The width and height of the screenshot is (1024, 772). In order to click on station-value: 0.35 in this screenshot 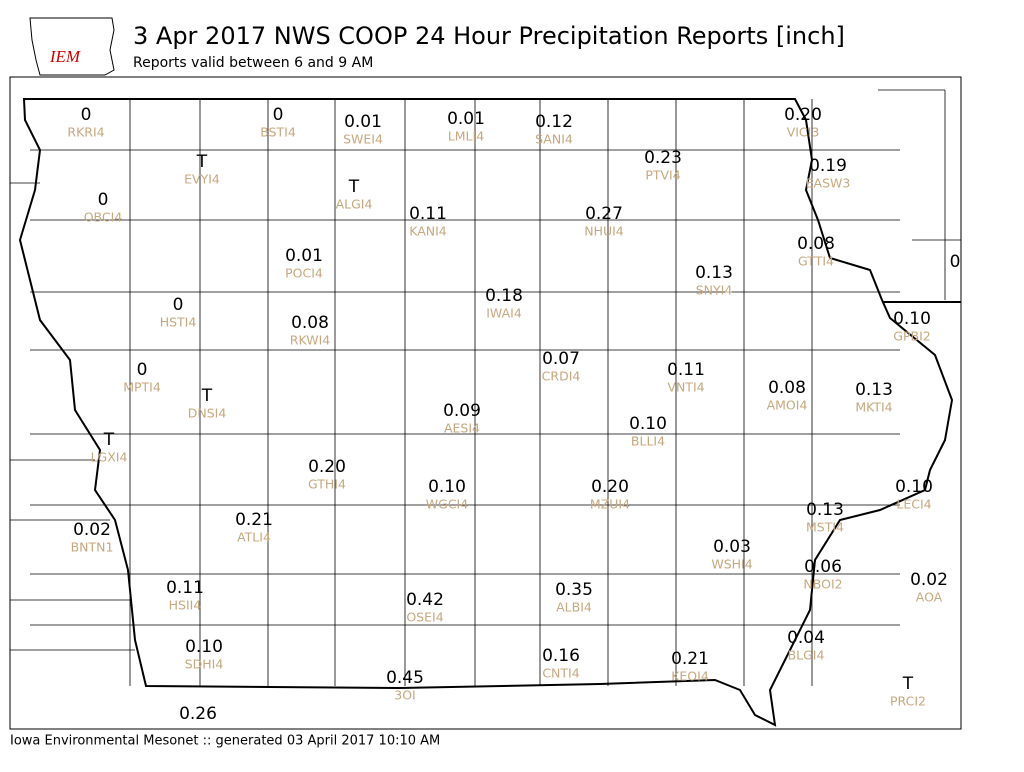, I will do `click(574, 590)`.